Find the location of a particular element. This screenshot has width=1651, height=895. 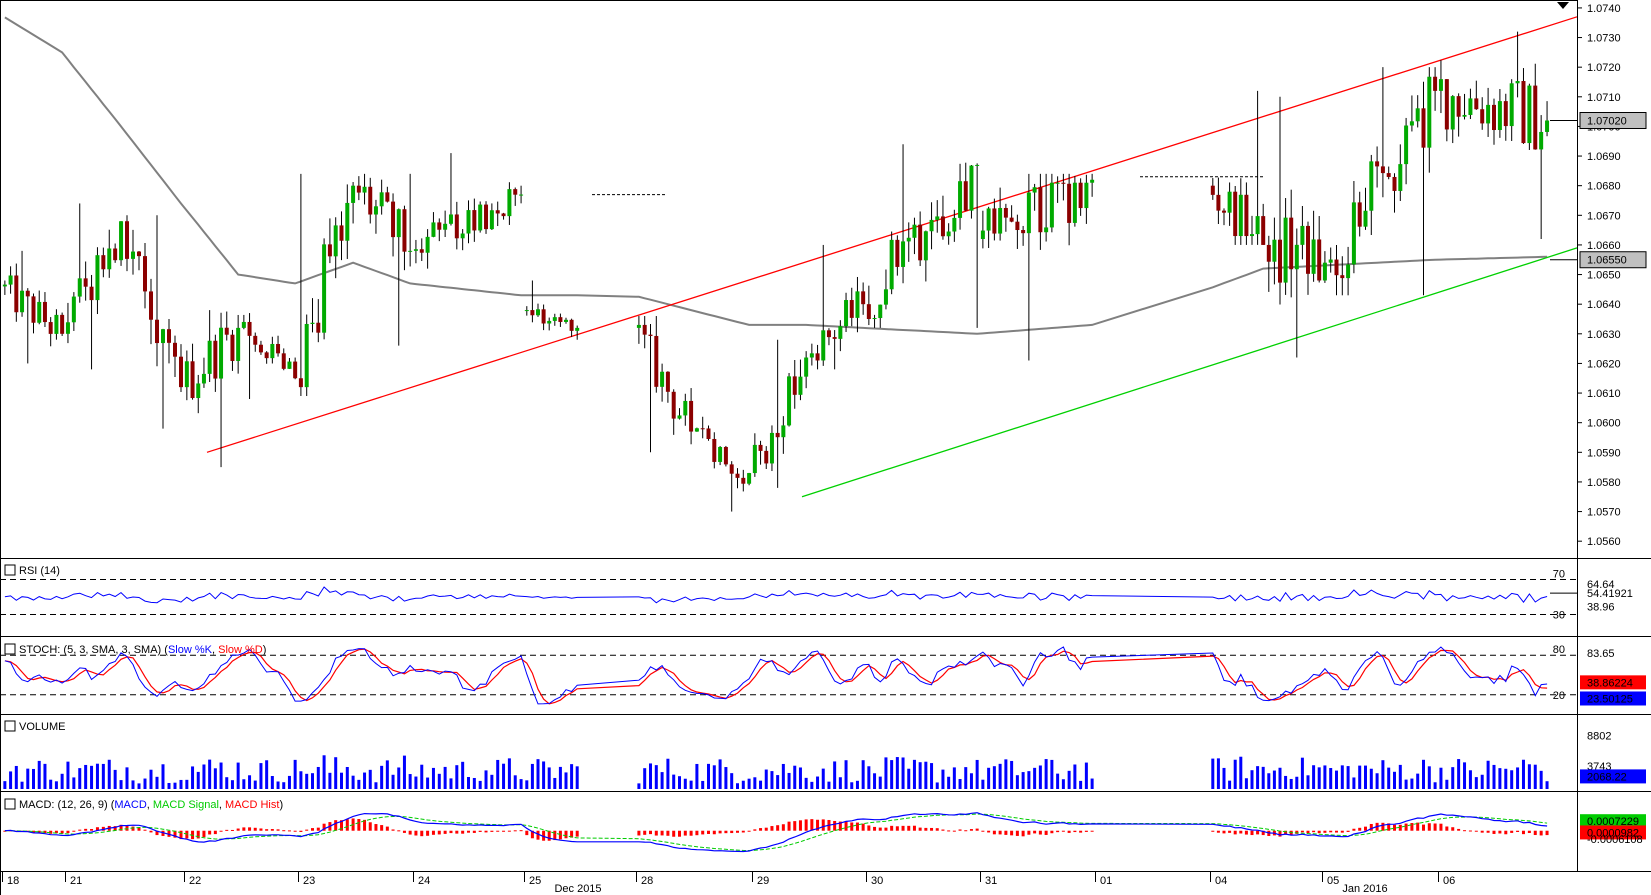

macd-axis-label: -0.0006108 is located at coordinates (1615, 840).